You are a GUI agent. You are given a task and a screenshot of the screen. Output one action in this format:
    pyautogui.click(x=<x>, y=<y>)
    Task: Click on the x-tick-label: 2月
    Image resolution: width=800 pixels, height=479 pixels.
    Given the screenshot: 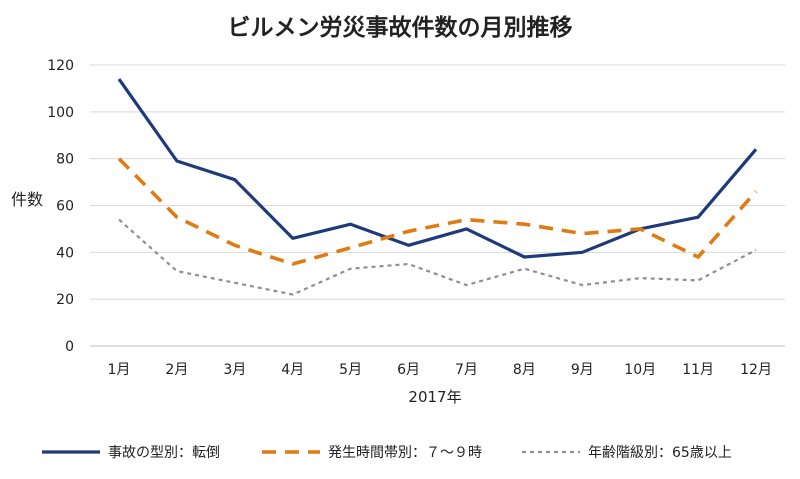 What is the action you would take?
    pyautogui.click(x=176, y=370)
    